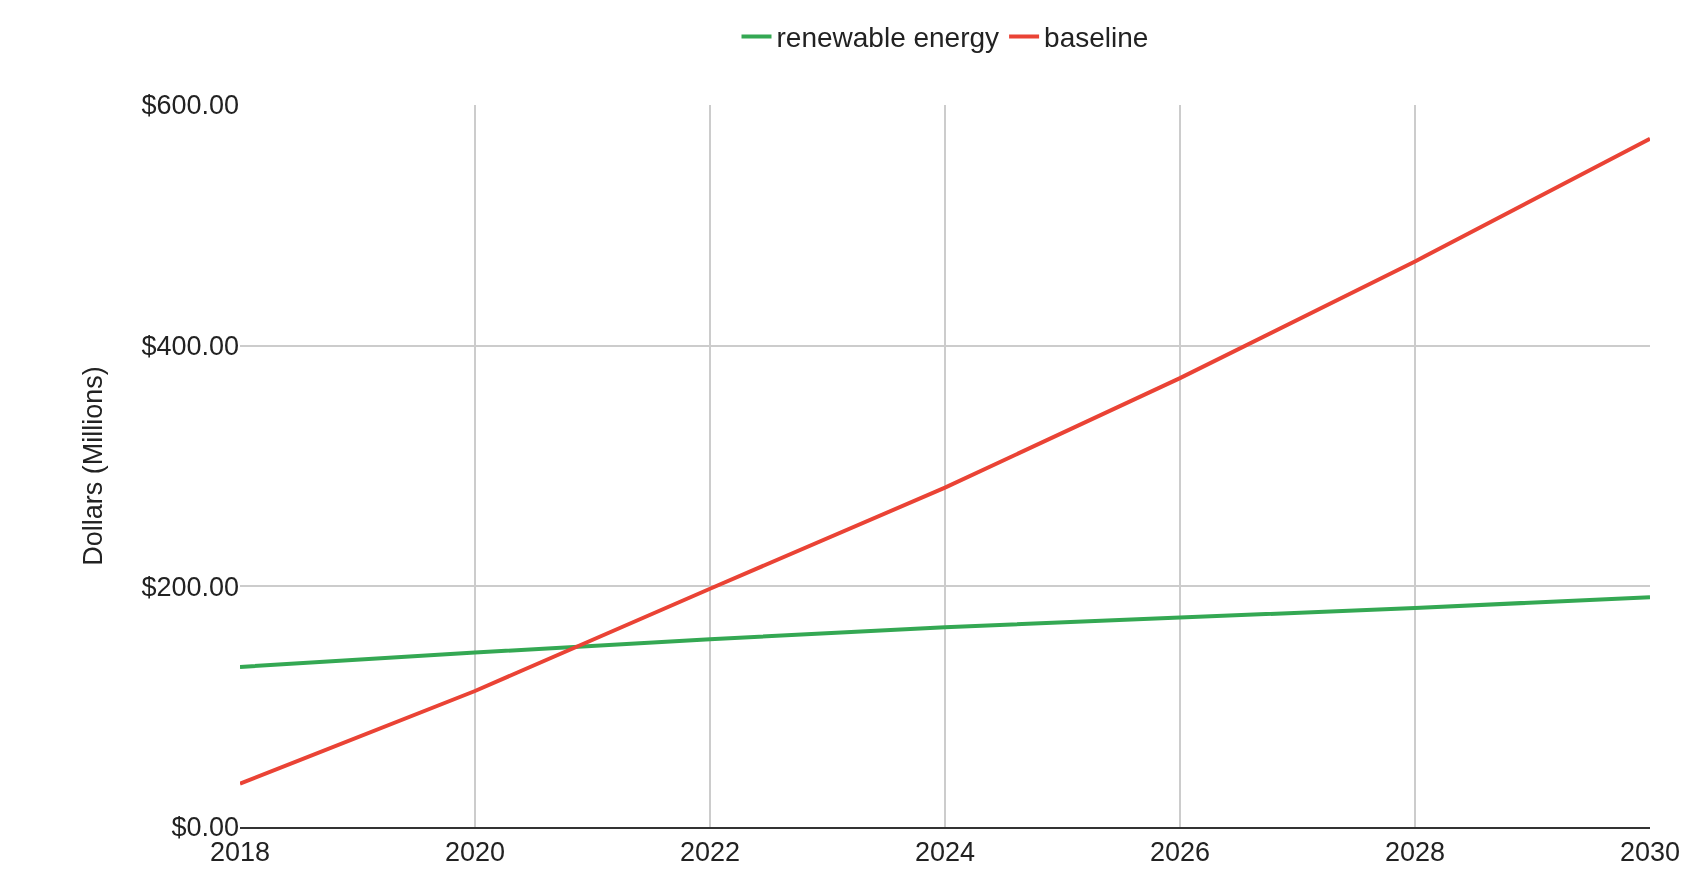 This screenshot has height=882, width=1695. What do you see at coordinates (190, 586) in the screenshot?
I see `y-tick-label: $200.00` at bounding box center [190, 586].